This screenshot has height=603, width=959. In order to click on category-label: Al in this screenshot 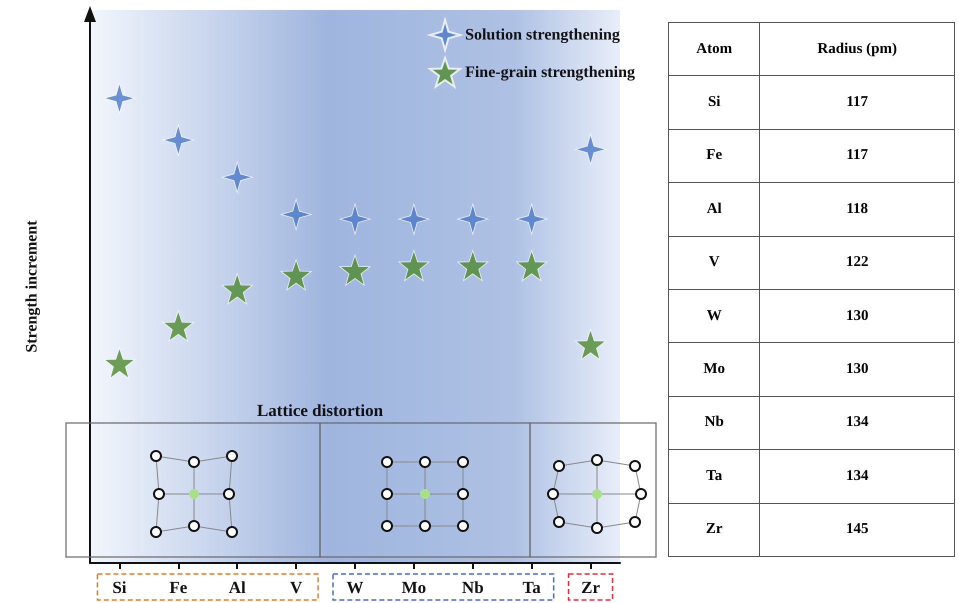, I will do `click(714, 209)`.